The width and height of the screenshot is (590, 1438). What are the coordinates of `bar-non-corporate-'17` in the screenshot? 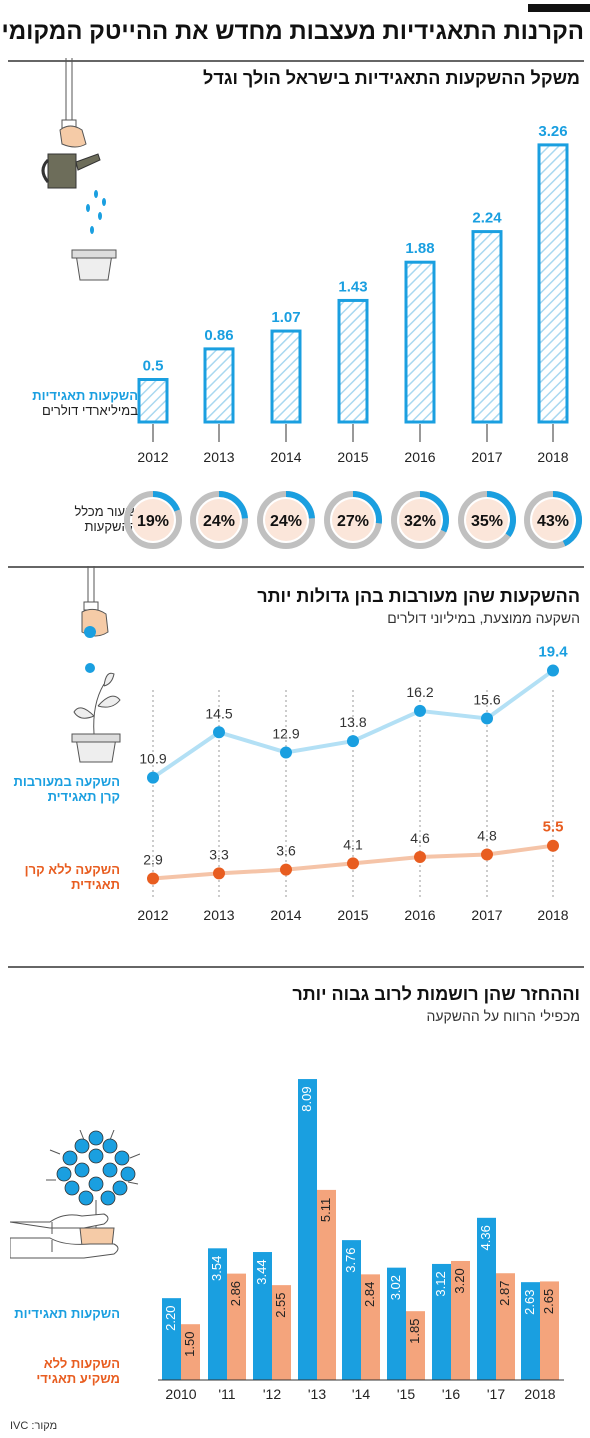 It's located at (505, 1326).